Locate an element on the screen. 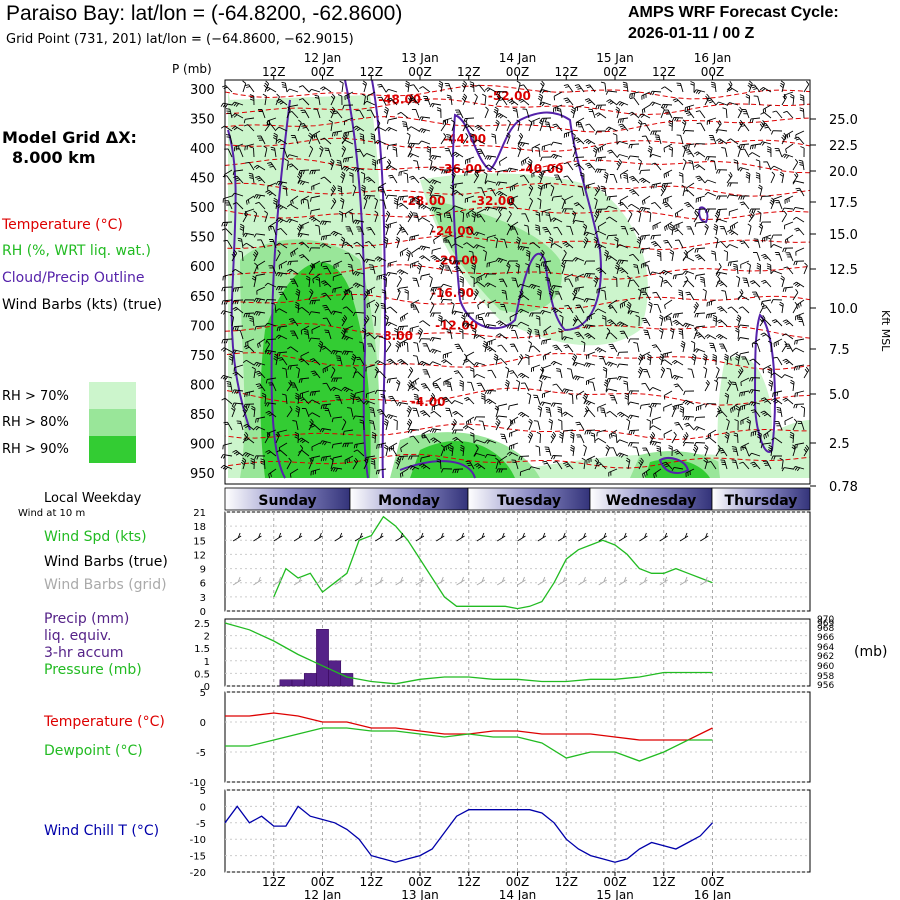 The height and width of the screenshot is (900, 900). bottom-time-label: 00Z is located at coordinates (420, 882).